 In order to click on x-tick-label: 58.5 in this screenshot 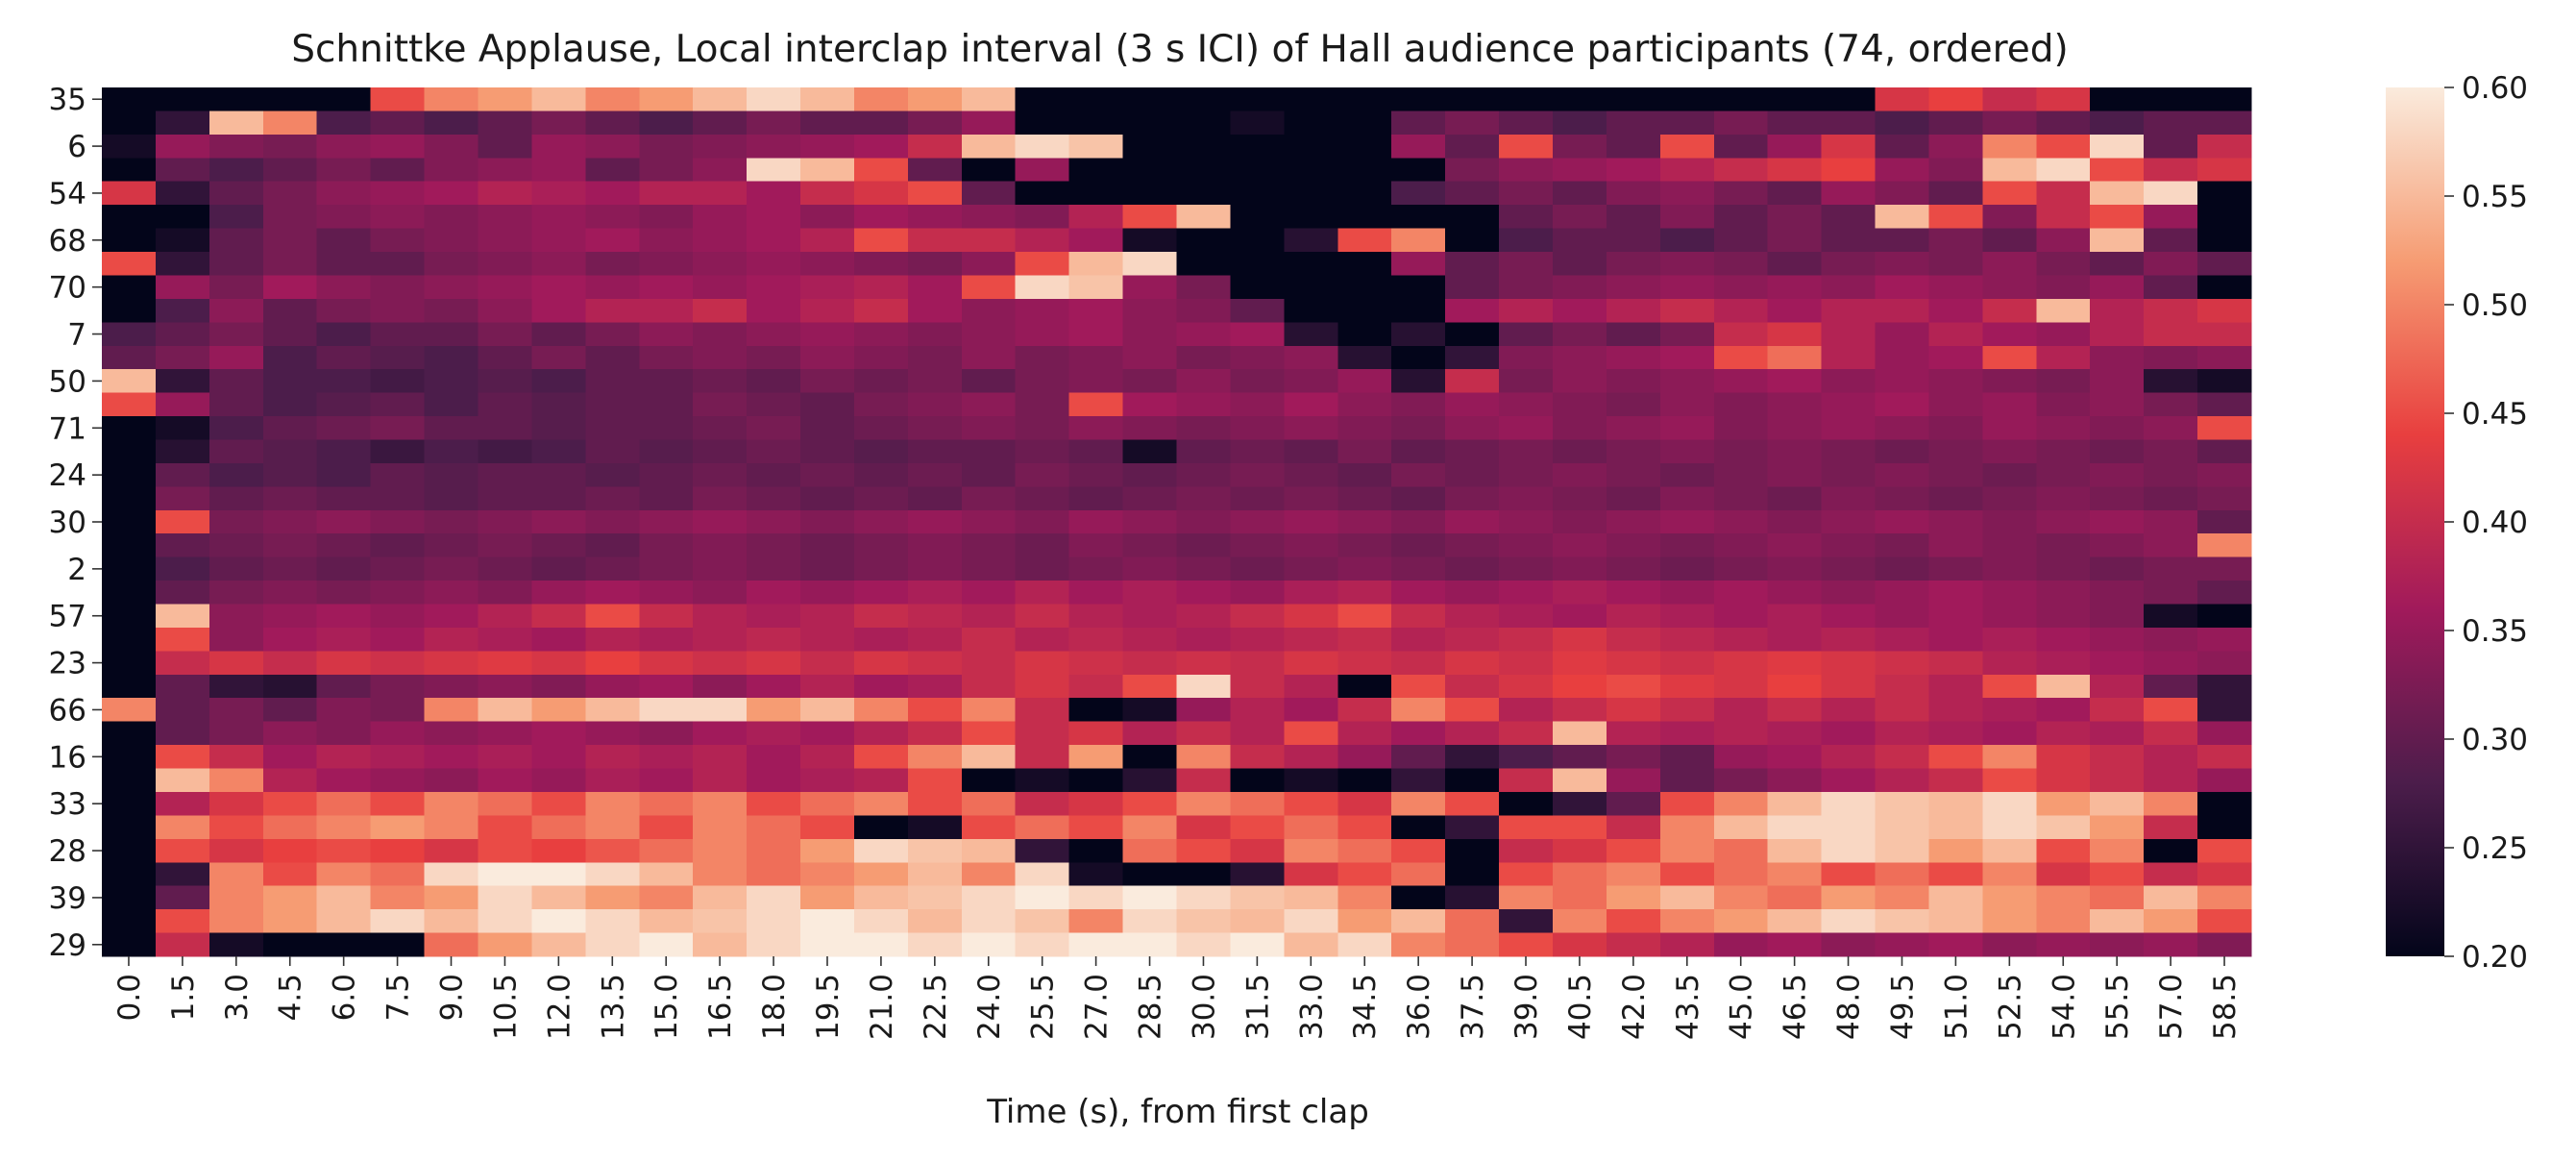, I will do `click(2225, 1007)`.